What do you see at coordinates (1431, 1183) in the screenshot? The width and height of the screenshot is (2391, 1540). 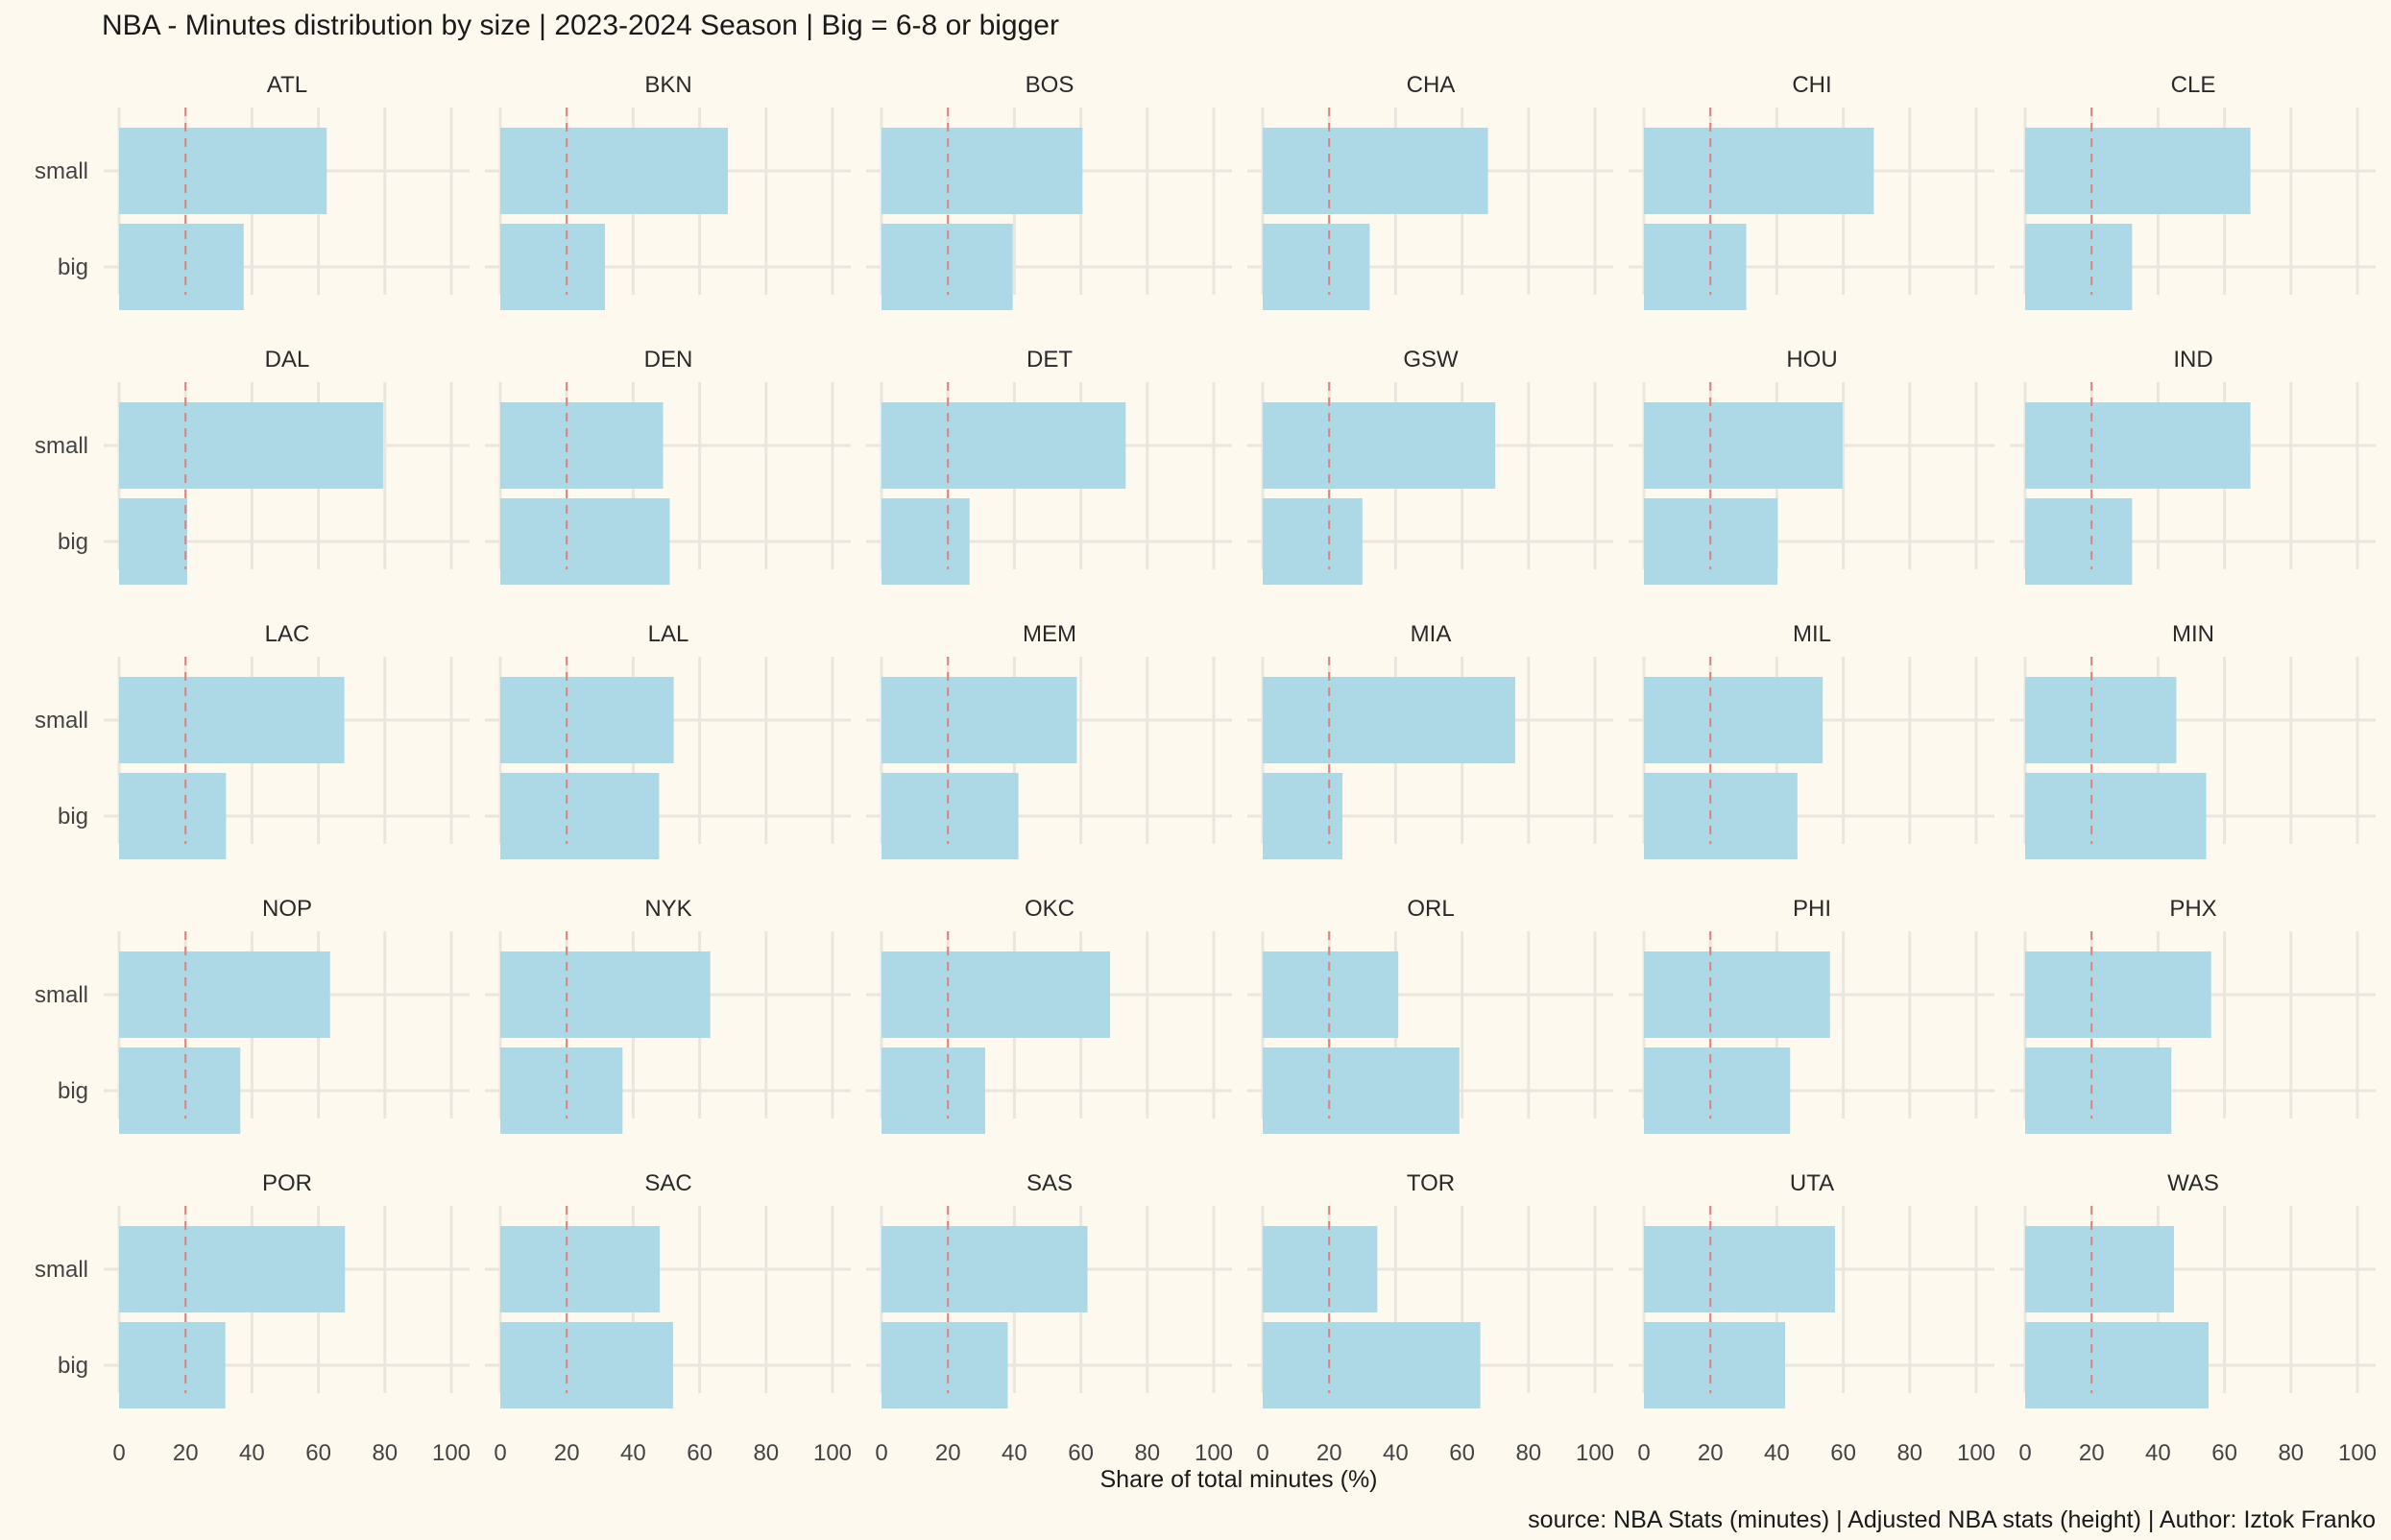 I see `facet-label: TOR` at bounding box center [1431, 1183].